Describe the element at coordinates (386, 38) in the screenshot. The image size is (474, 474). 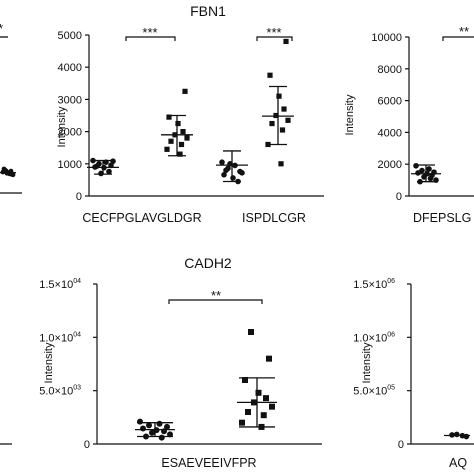
I see `y-tick-label: 10000` at that location.